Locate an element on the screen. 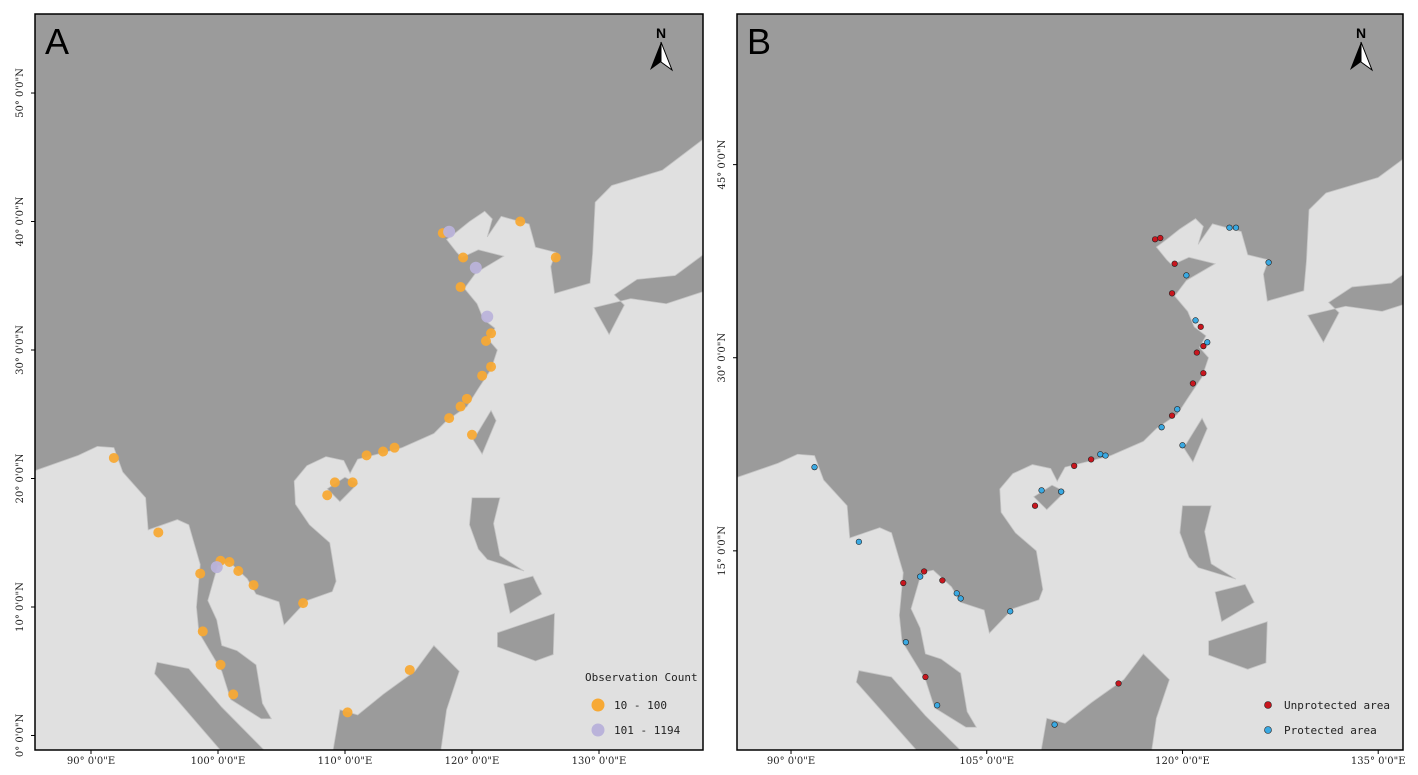  x-tick-label: 105° 0'0"E is located at coordinates (986, 761).